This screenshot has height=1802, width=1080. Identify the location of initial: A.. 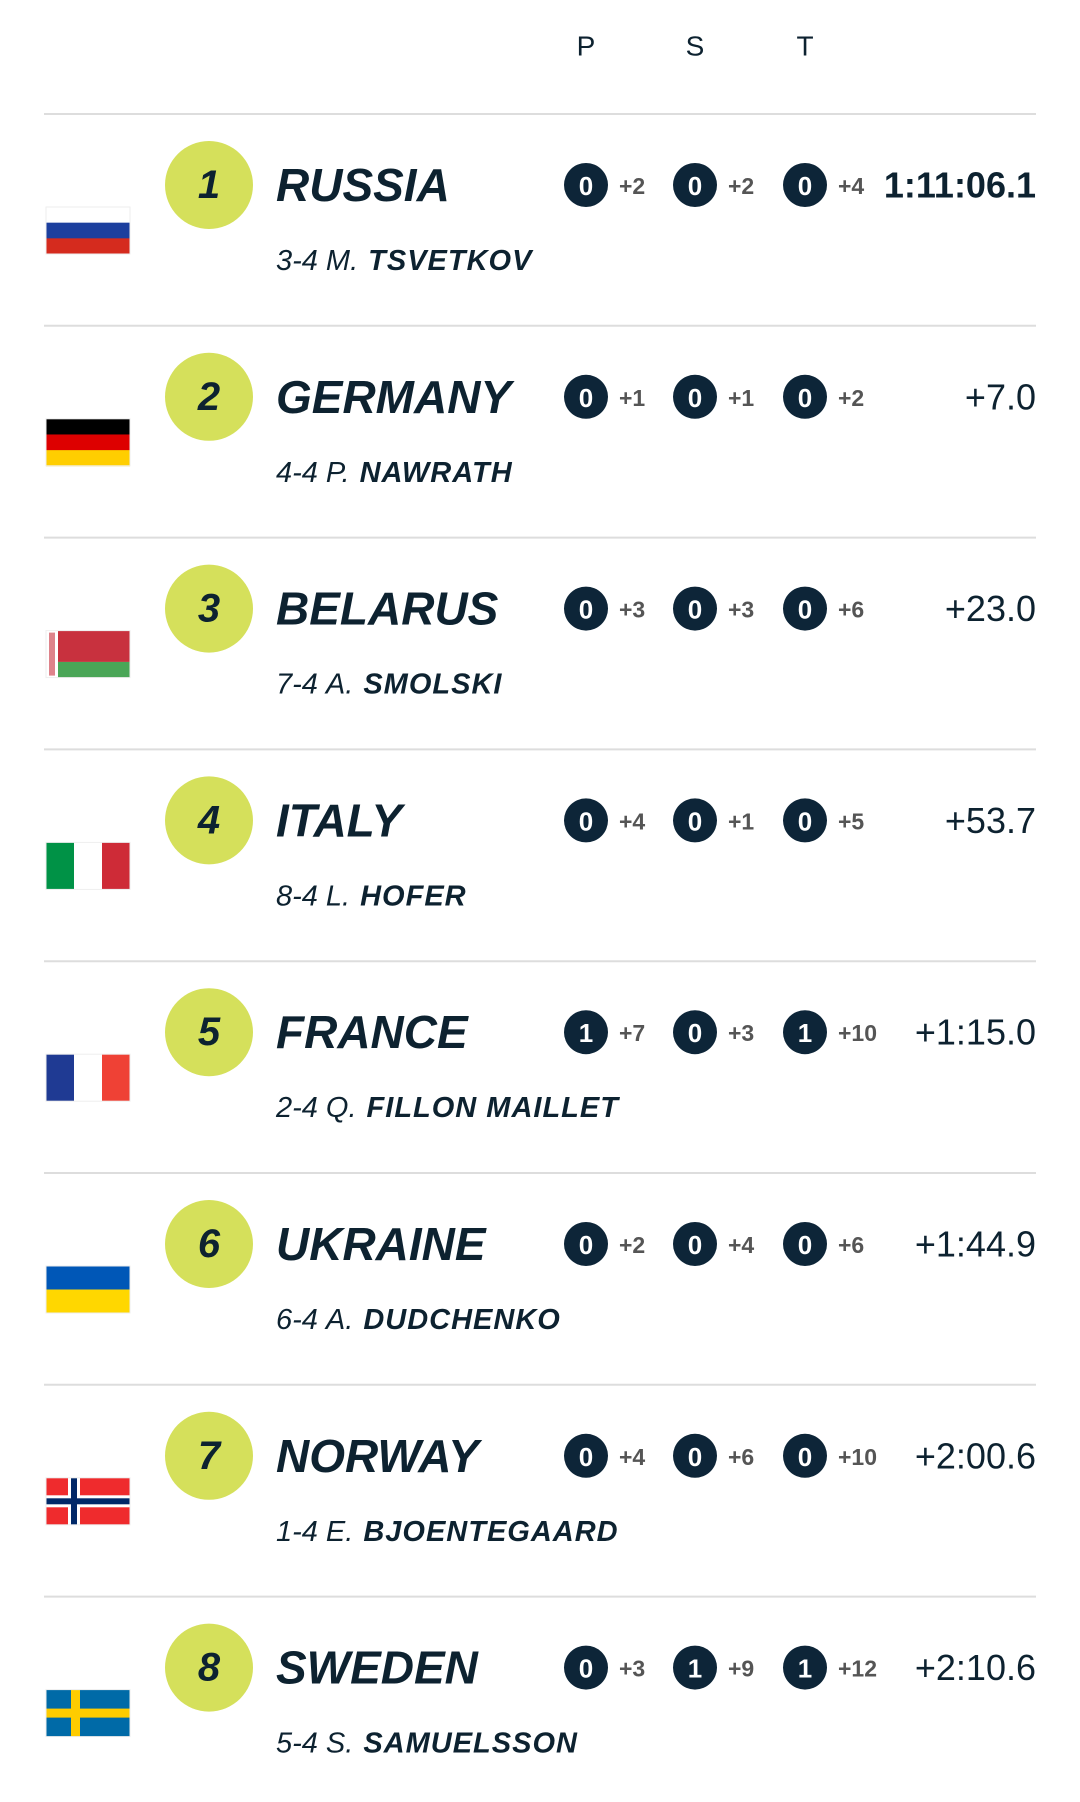
(338, 1320).